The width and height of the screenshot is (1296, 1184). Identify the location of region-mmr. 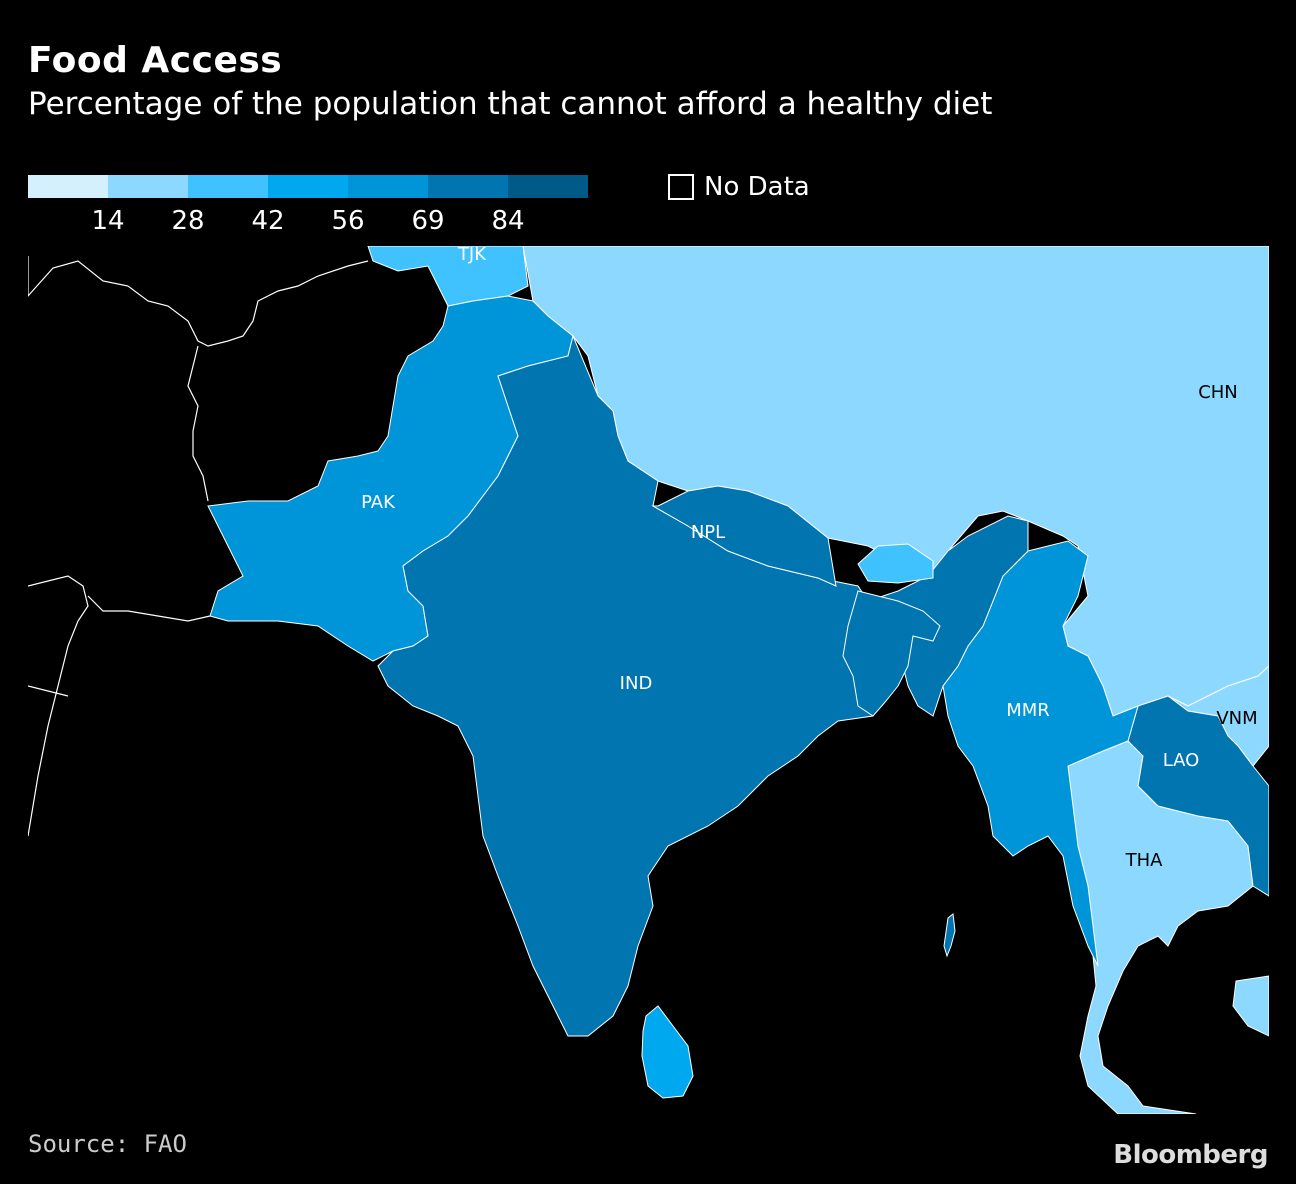
(1040, 753).